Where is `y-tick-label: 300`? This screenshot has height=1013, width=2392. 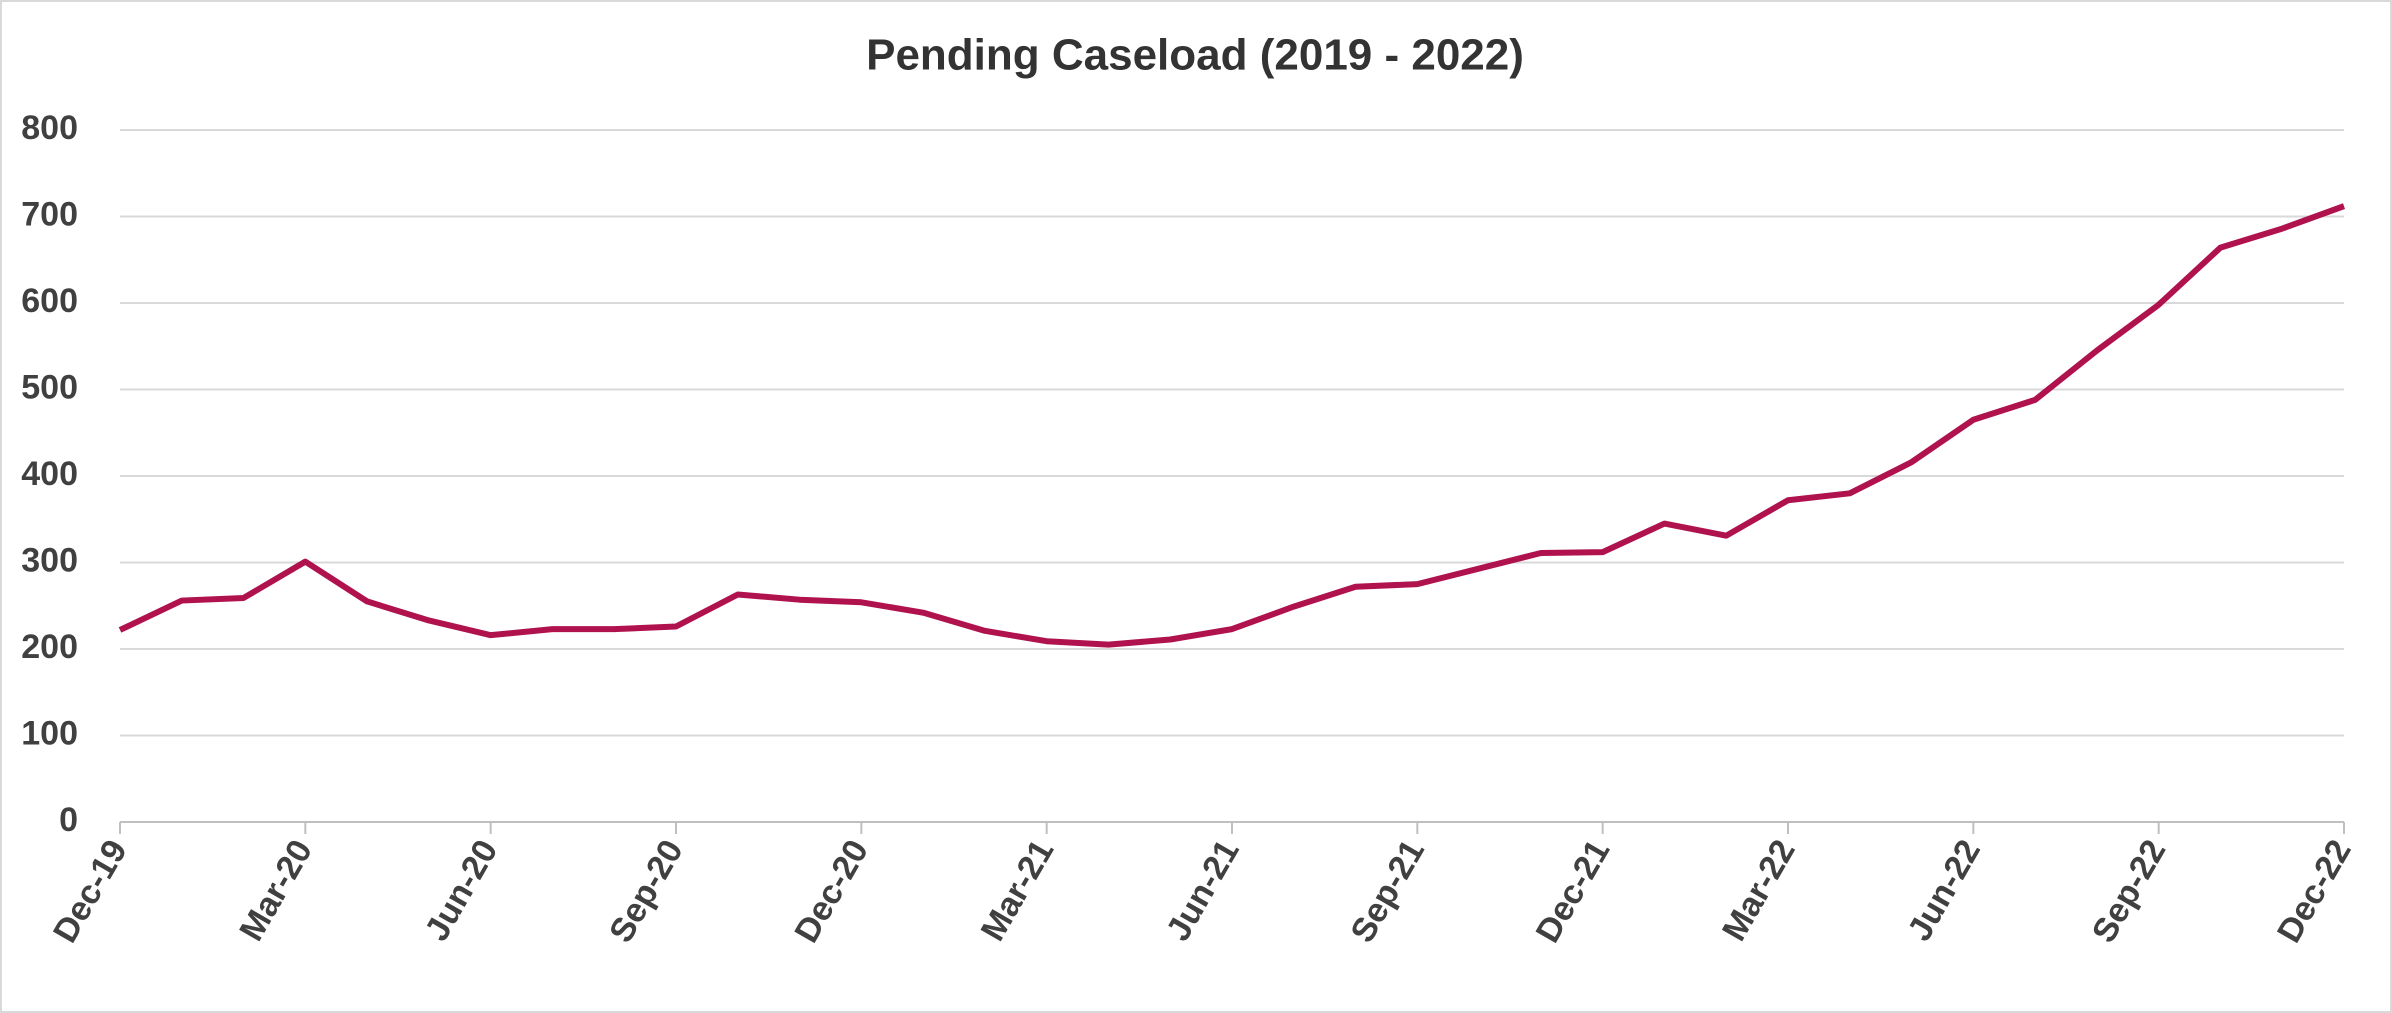 y-tick-label: 300 is located at coordinates (49, 560).